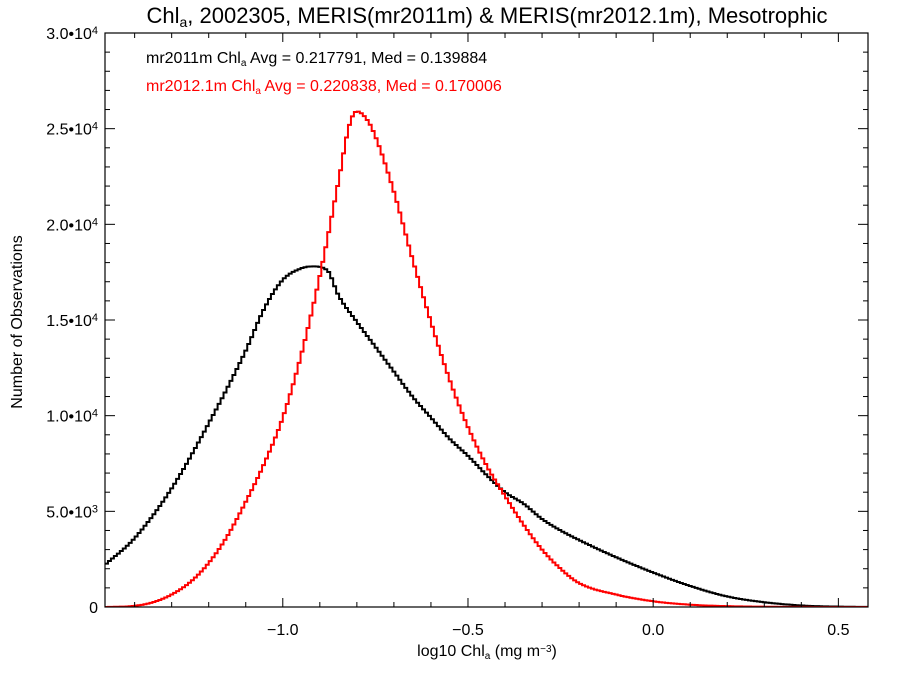  What do you see at coordinates (838, 630) in the screenshot?
I see `x-tick-label: 0.5` at bounding box center [838, 630].